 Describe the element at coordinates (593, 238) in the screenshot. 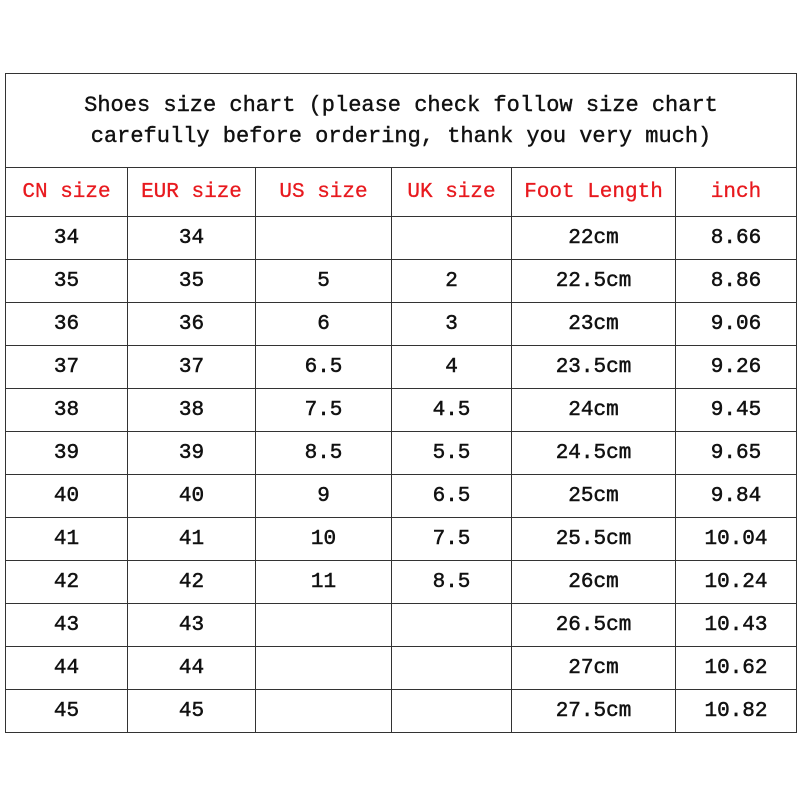

I see `table-cell: 22cm` at that location.